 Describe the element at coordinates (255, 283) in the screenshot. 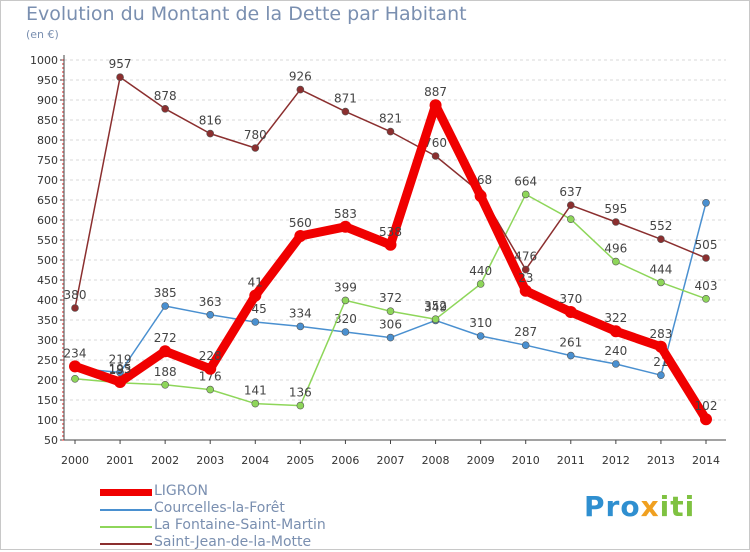

I see `data-label-ligron: 41` at that location.